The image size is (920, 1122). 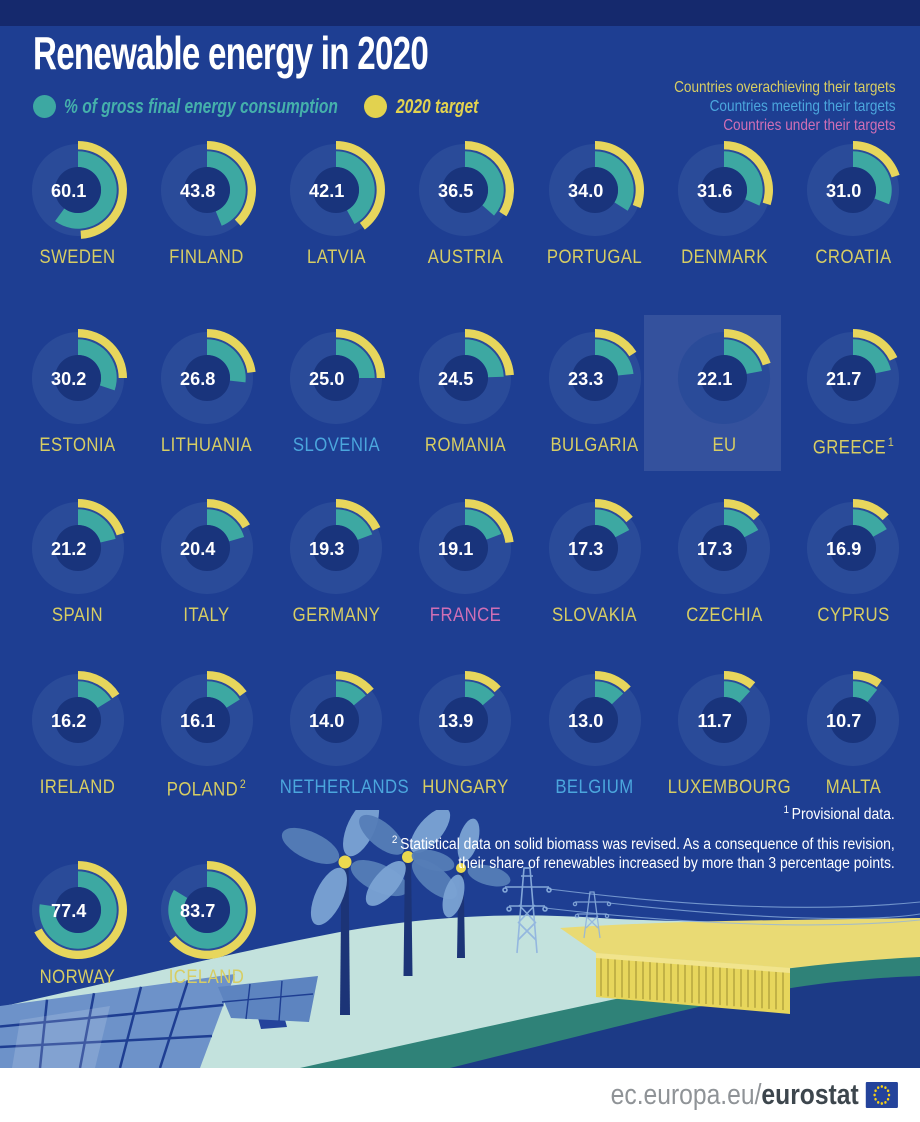 I want to click on donut-chart-iceland: 83.7, so click(x=208, y=910).